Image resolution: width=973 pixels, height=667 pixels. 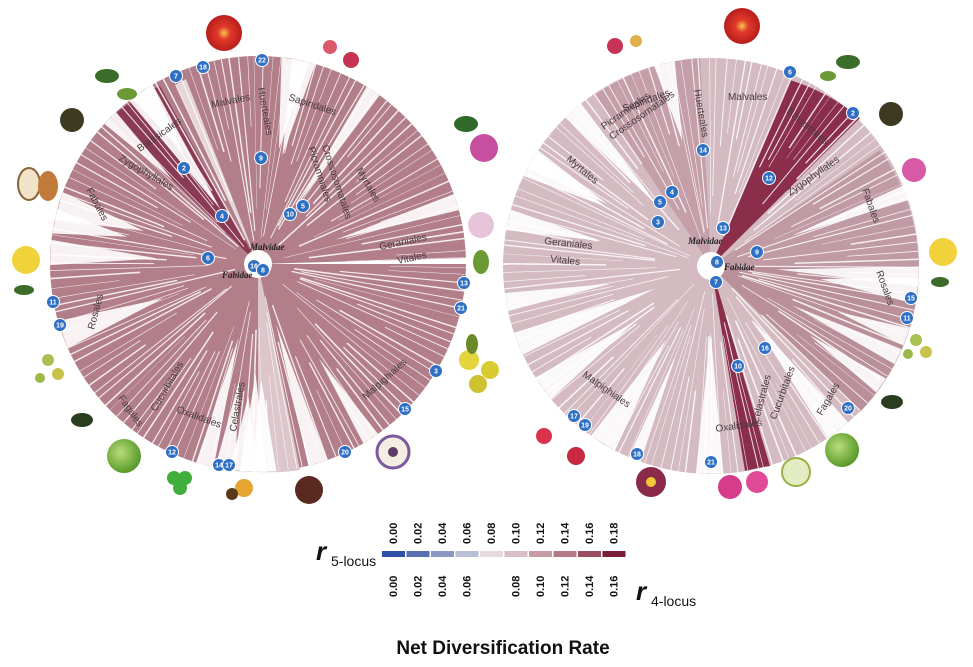 What do you see at coordinates (481, 262) in the screenshot?
I see `green-sprig-illustration` at bounding box center [481, 262].